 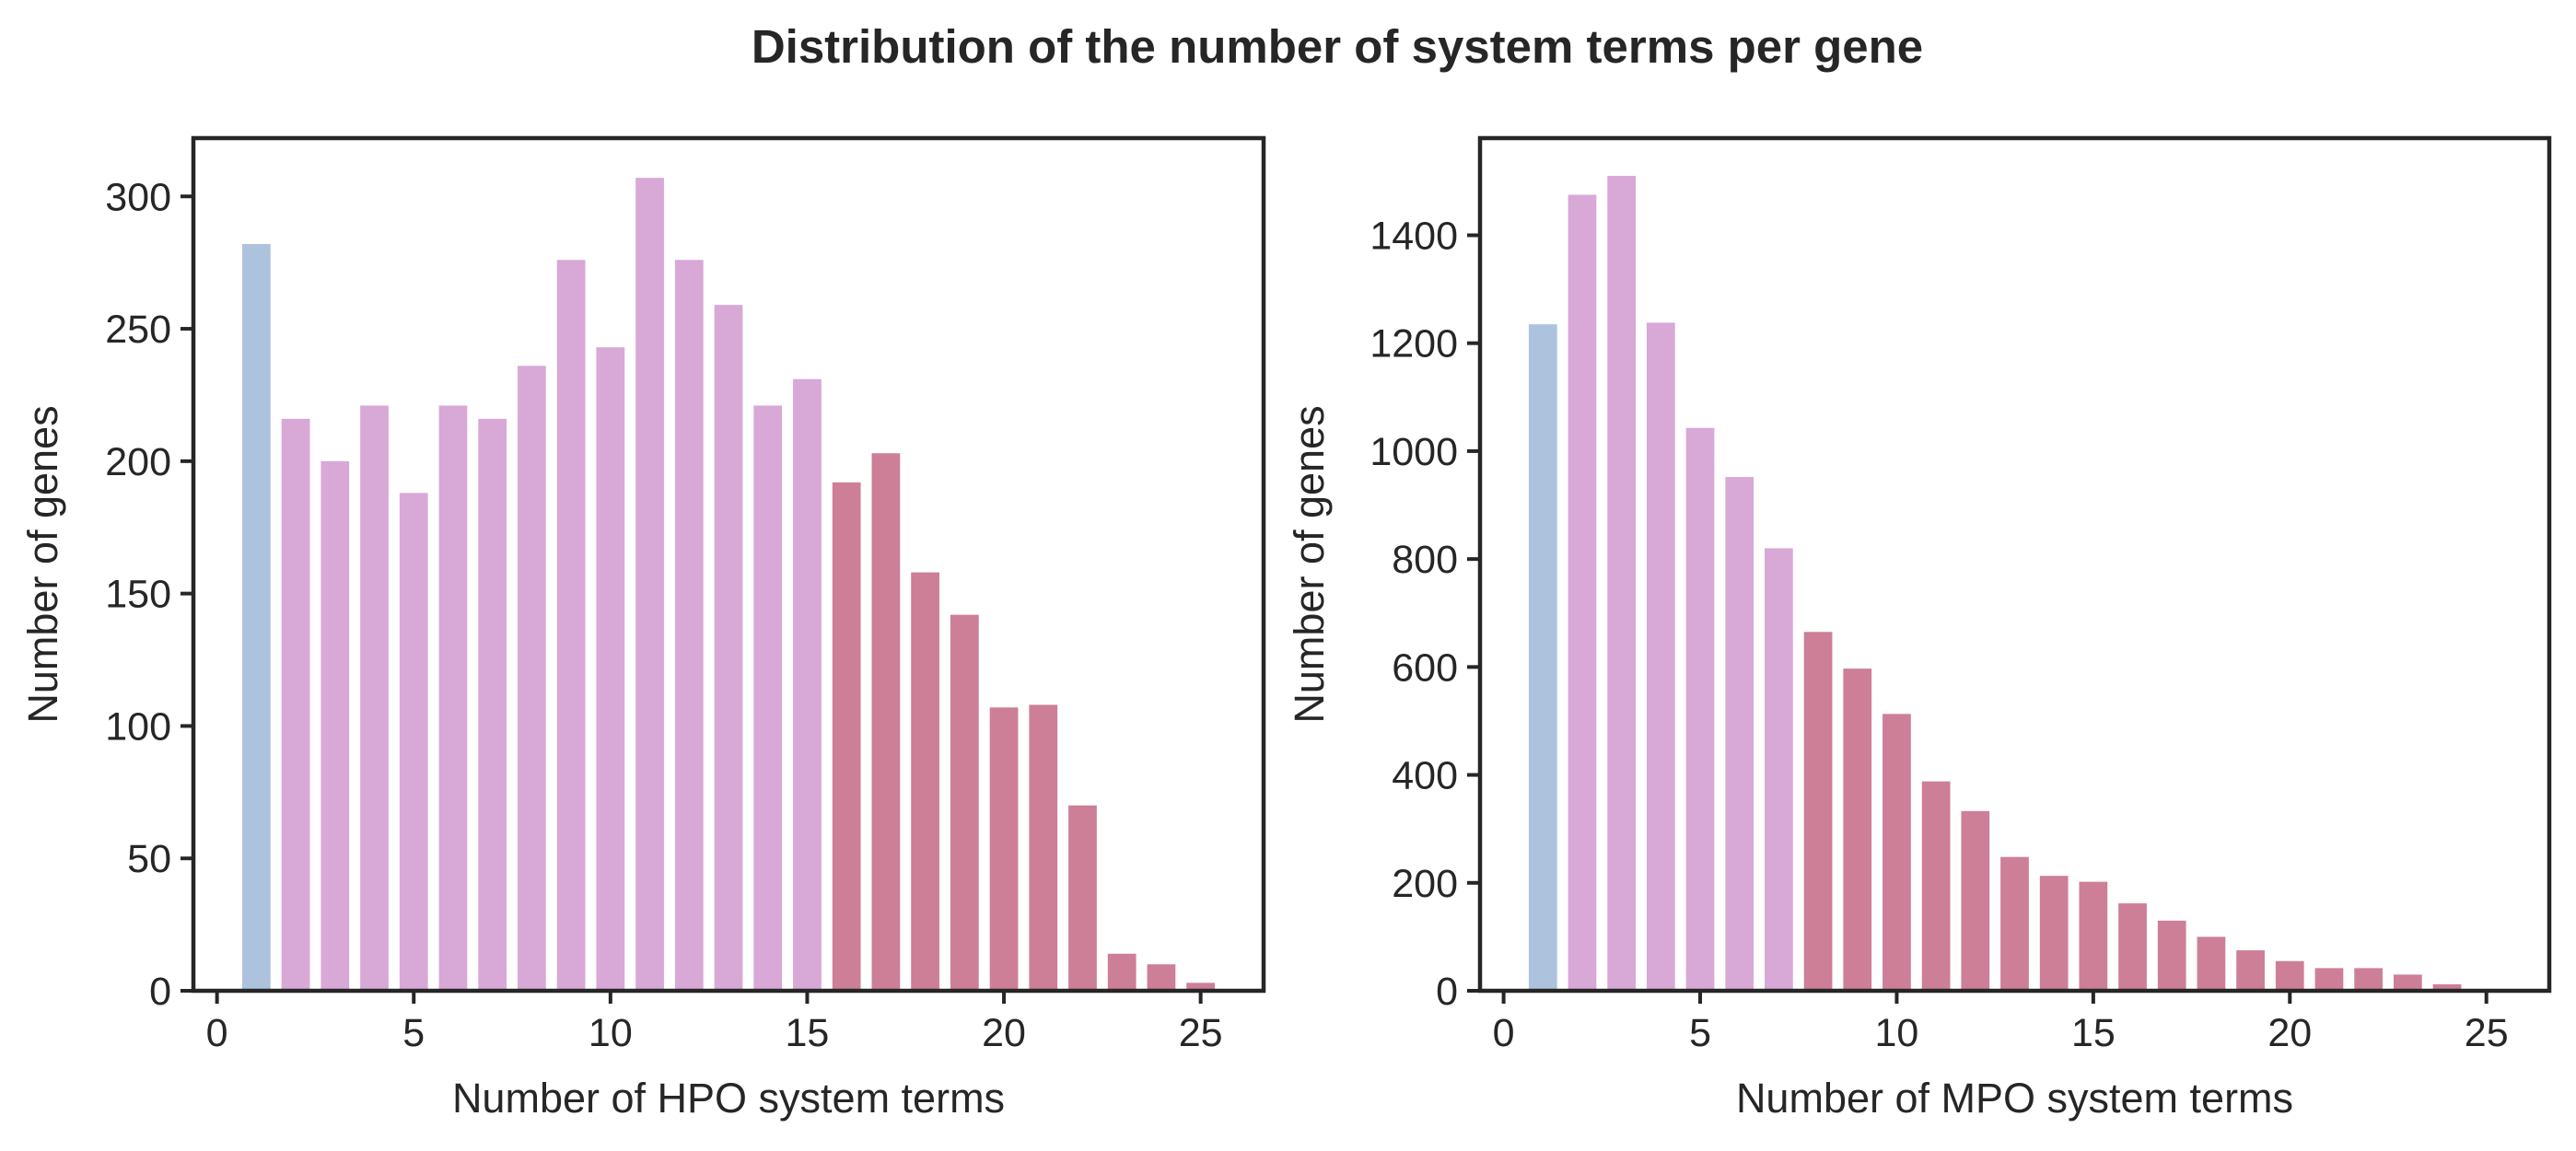 I want to click on y-tick-label: 50, so click(x=149, y=859).